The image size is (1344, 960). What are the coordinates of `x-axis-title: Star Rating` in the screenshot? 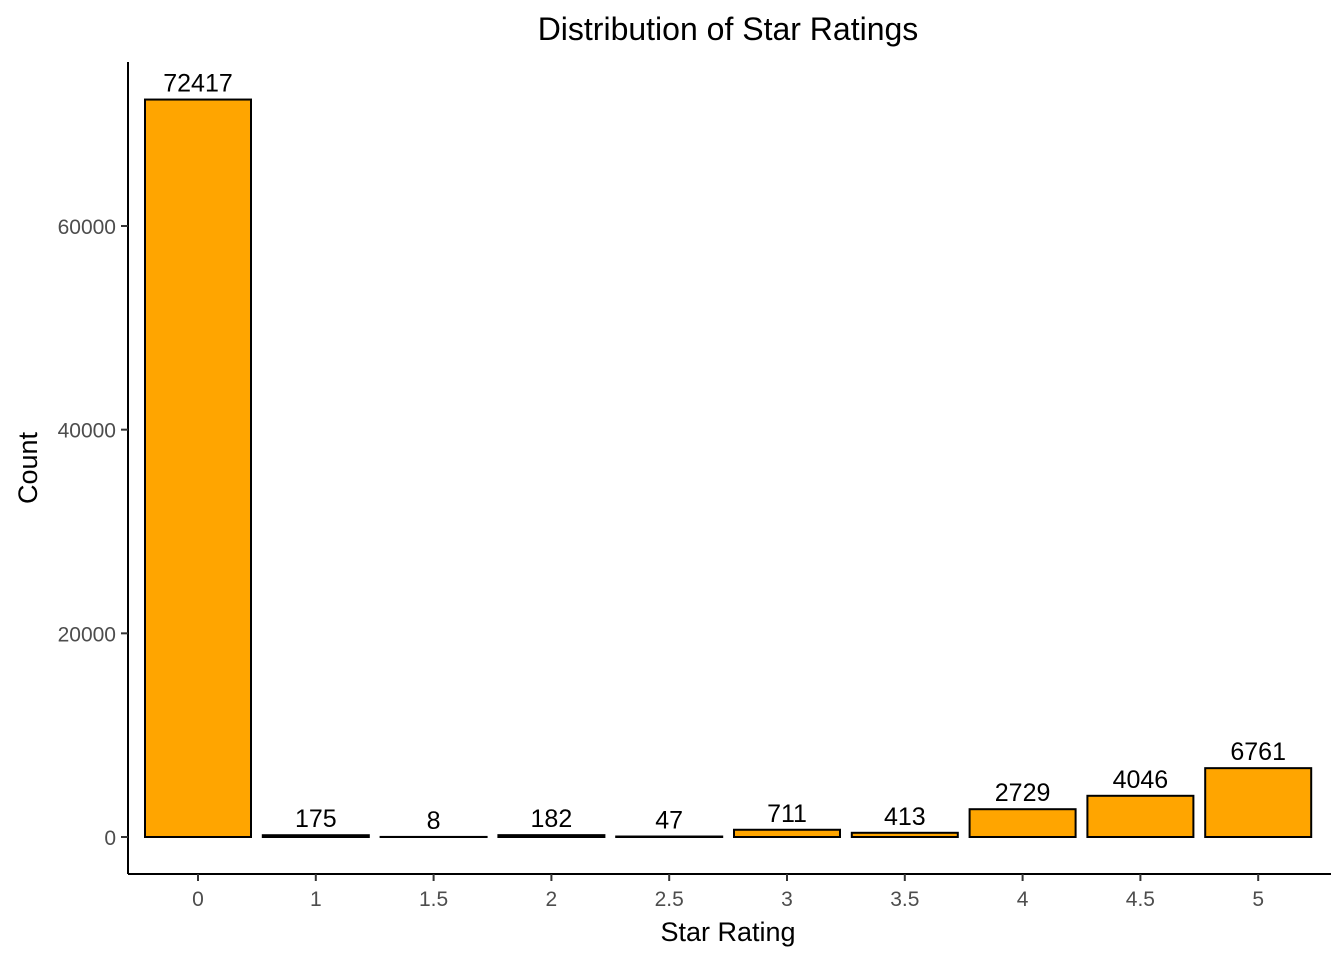 It's located at (727, 932).